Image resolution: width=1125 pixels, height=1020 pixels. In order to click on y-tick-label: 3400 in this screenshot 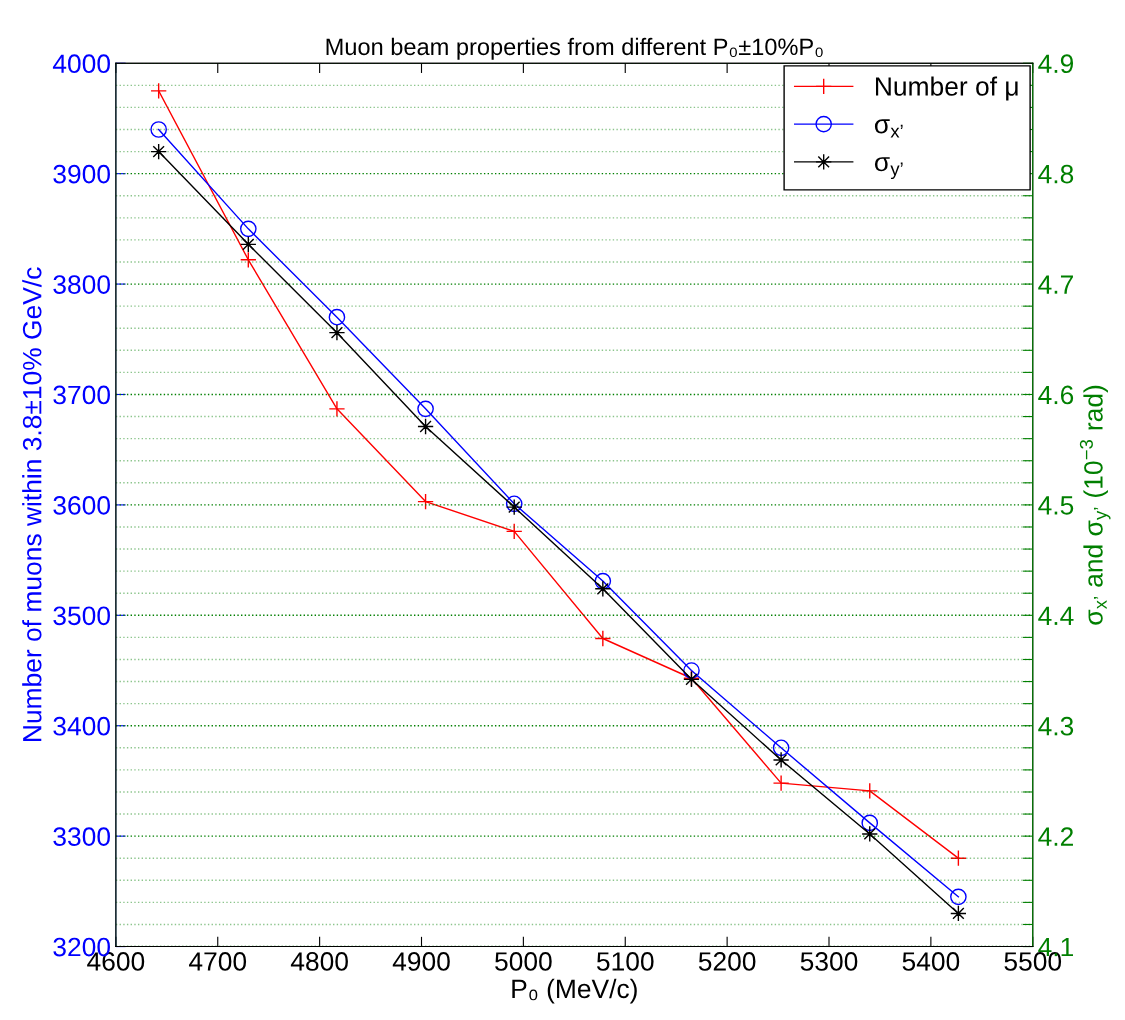, I will do `click(81, 726)`.